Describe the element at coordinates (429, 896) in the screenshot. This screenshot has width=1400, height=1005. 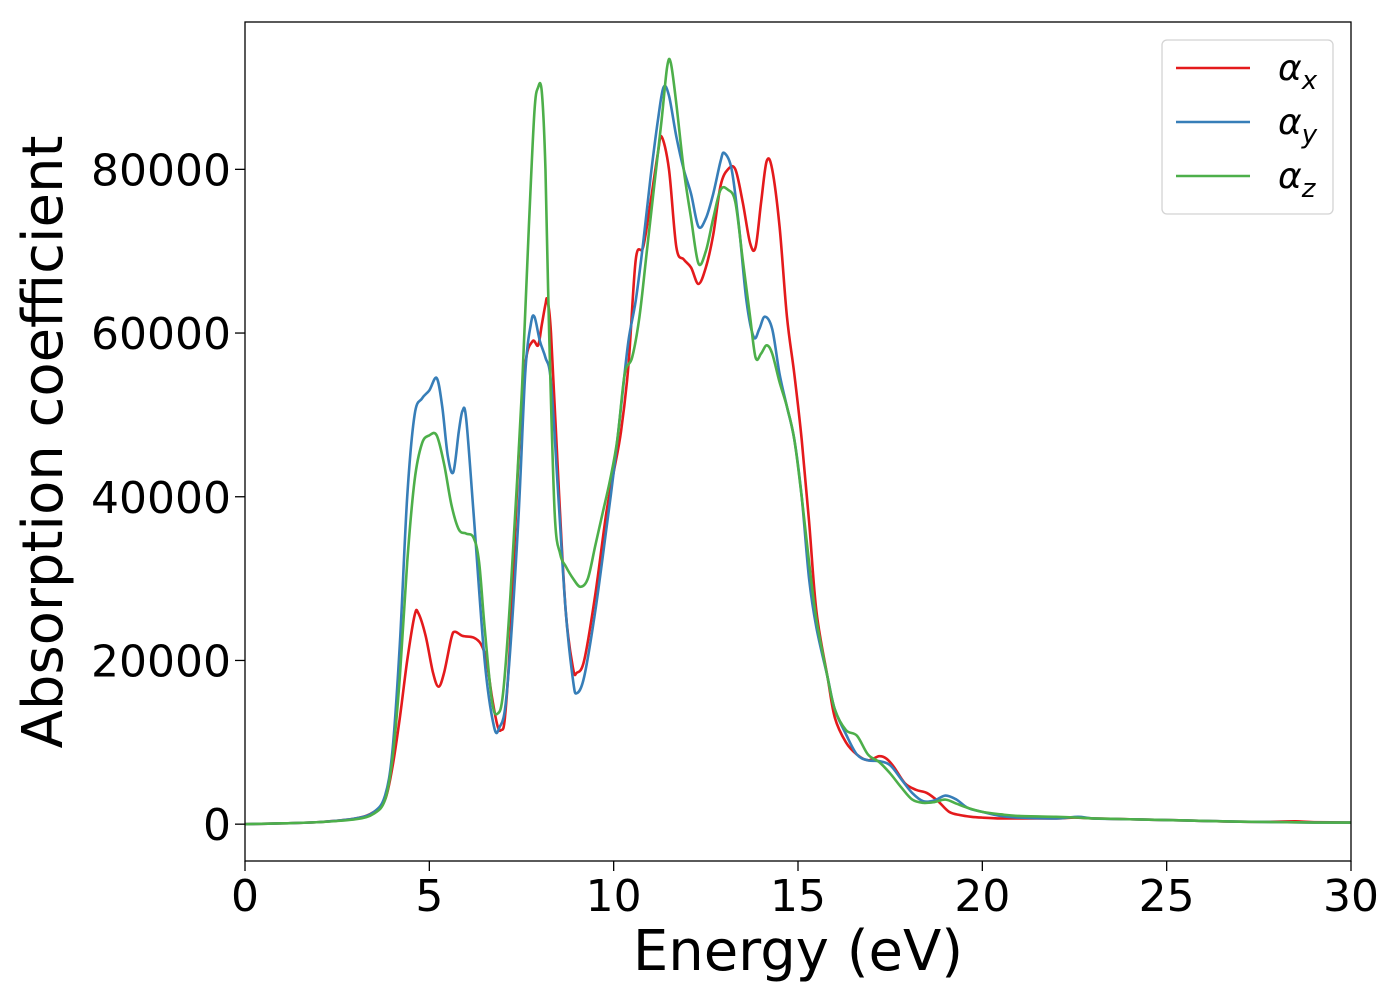
I see `x-tick-label: 5` at that location.